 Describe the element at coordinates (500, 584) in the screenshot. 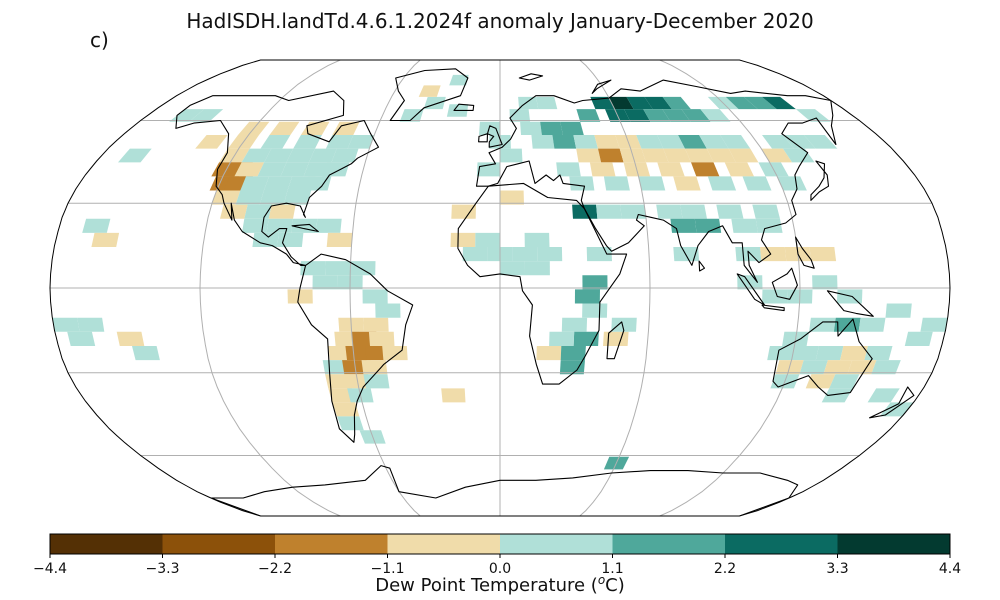

I see `colorbar-label: Dew Point Temperature (oC)` at that location.